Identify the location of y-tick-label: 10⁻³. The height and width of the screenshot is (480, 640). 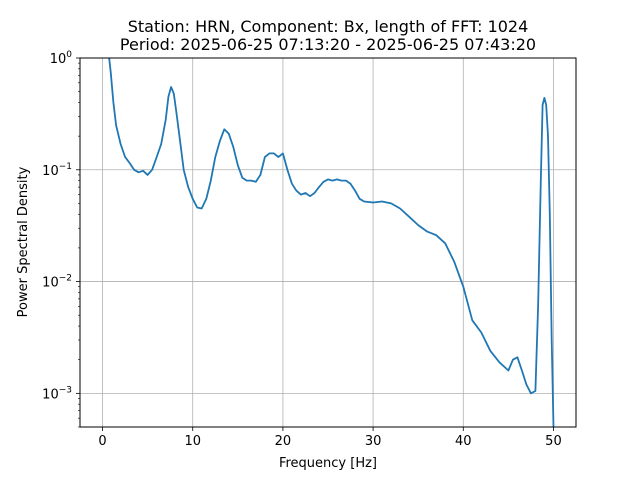
(57, 393).